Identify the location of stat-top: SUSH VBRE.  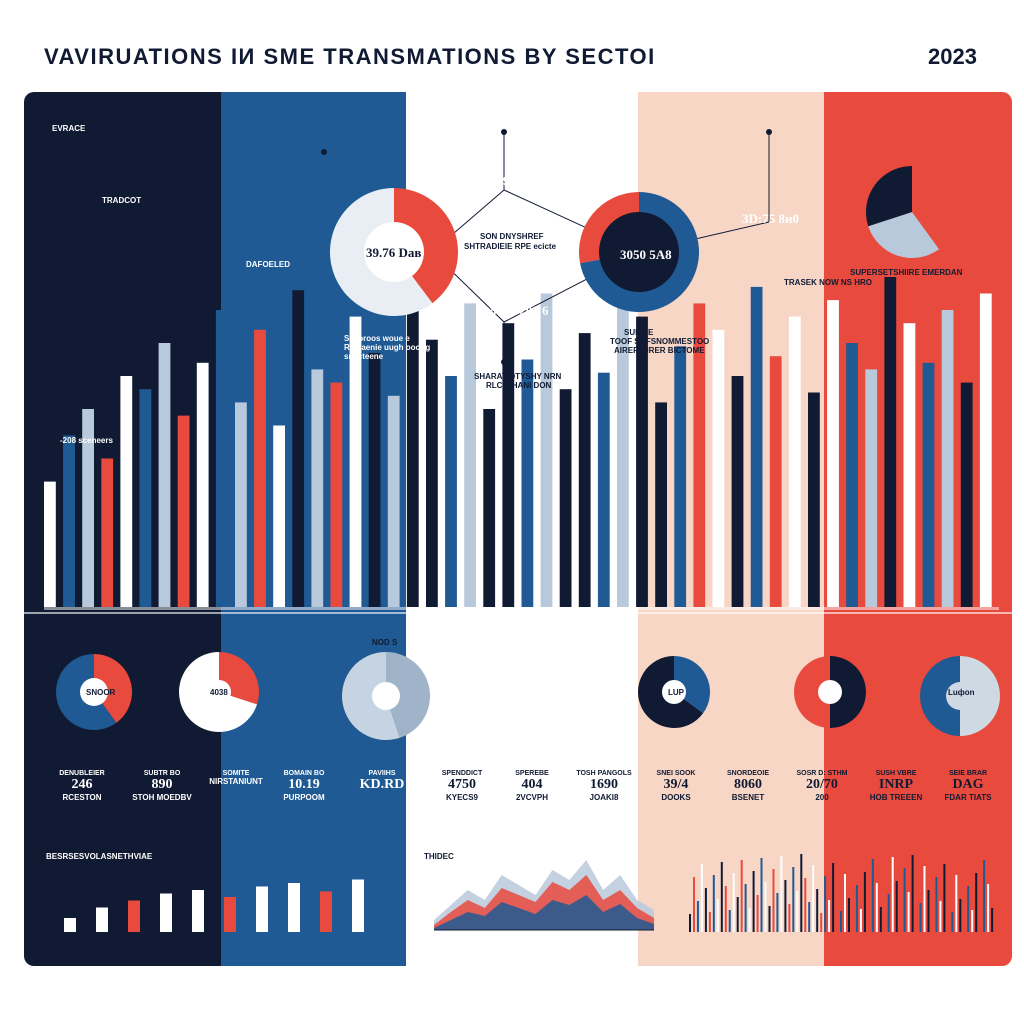
(896, 773).